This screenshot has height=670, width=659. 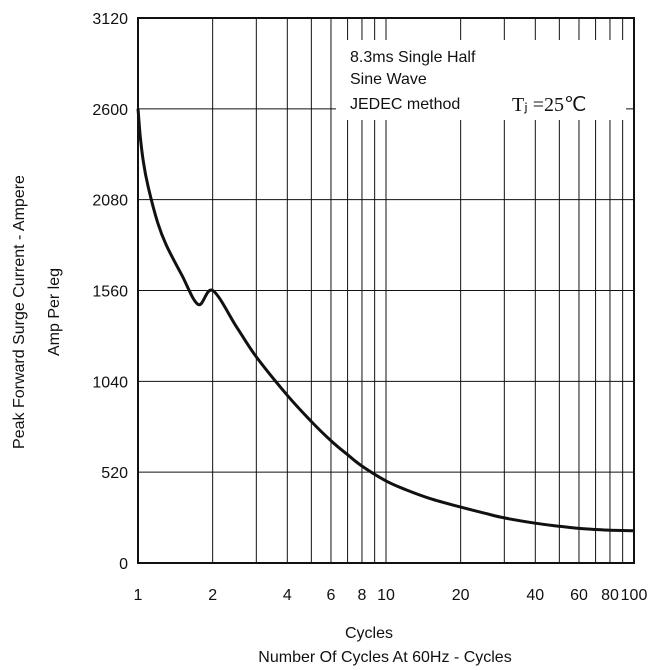 I want to click on y-axis-title-line-1: Peak Forward Surge Current - Ampere, so click(x=19, y=312).